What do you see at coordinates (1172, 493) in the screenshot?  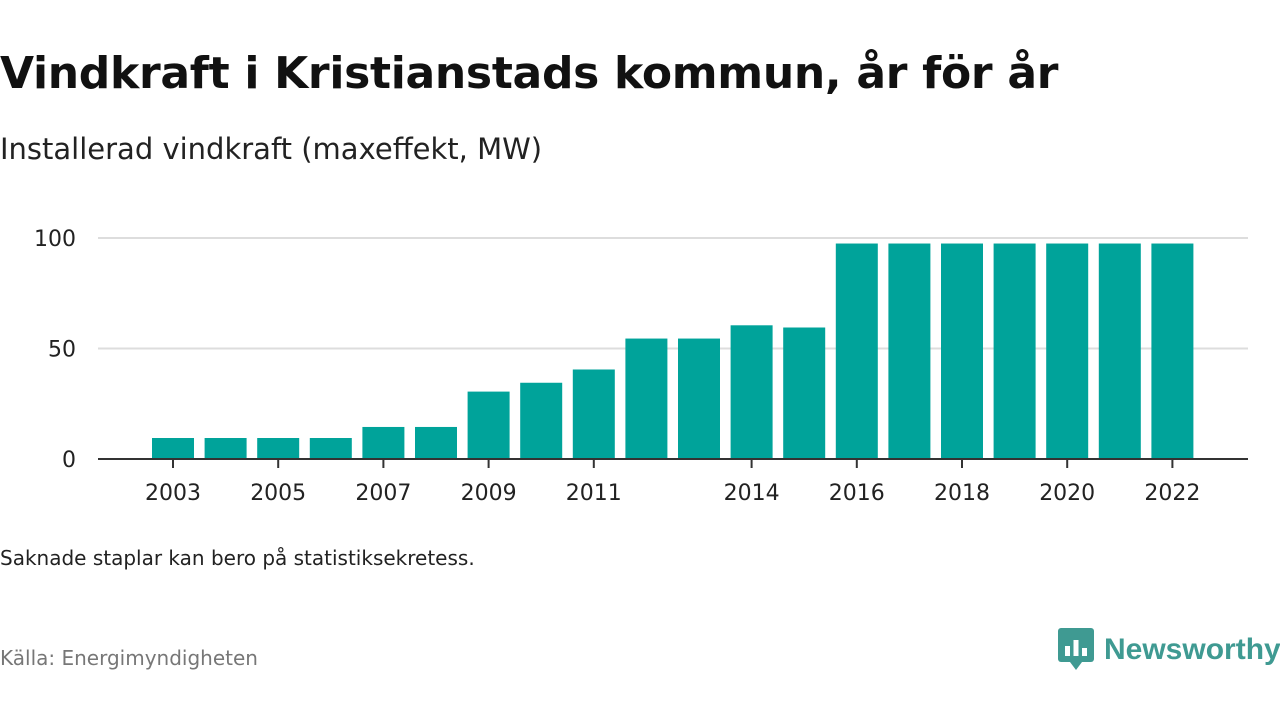 I see `x-tick-label: 2022` at bounding box center [1172, 493].